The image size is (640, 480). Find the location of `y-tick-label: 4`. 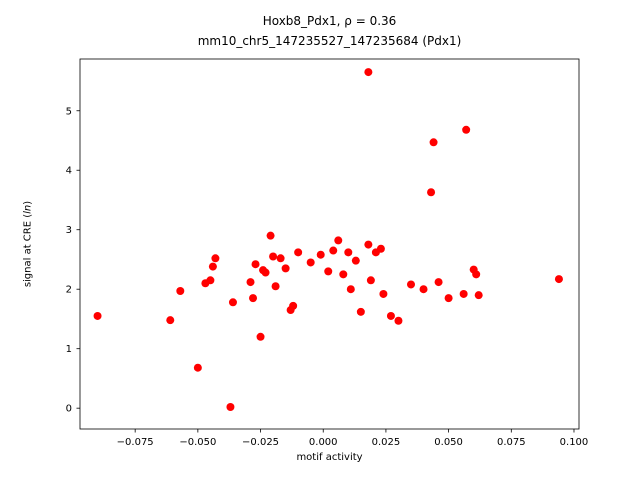

y-tick-label: 4 is located at coordinates (69, 171).